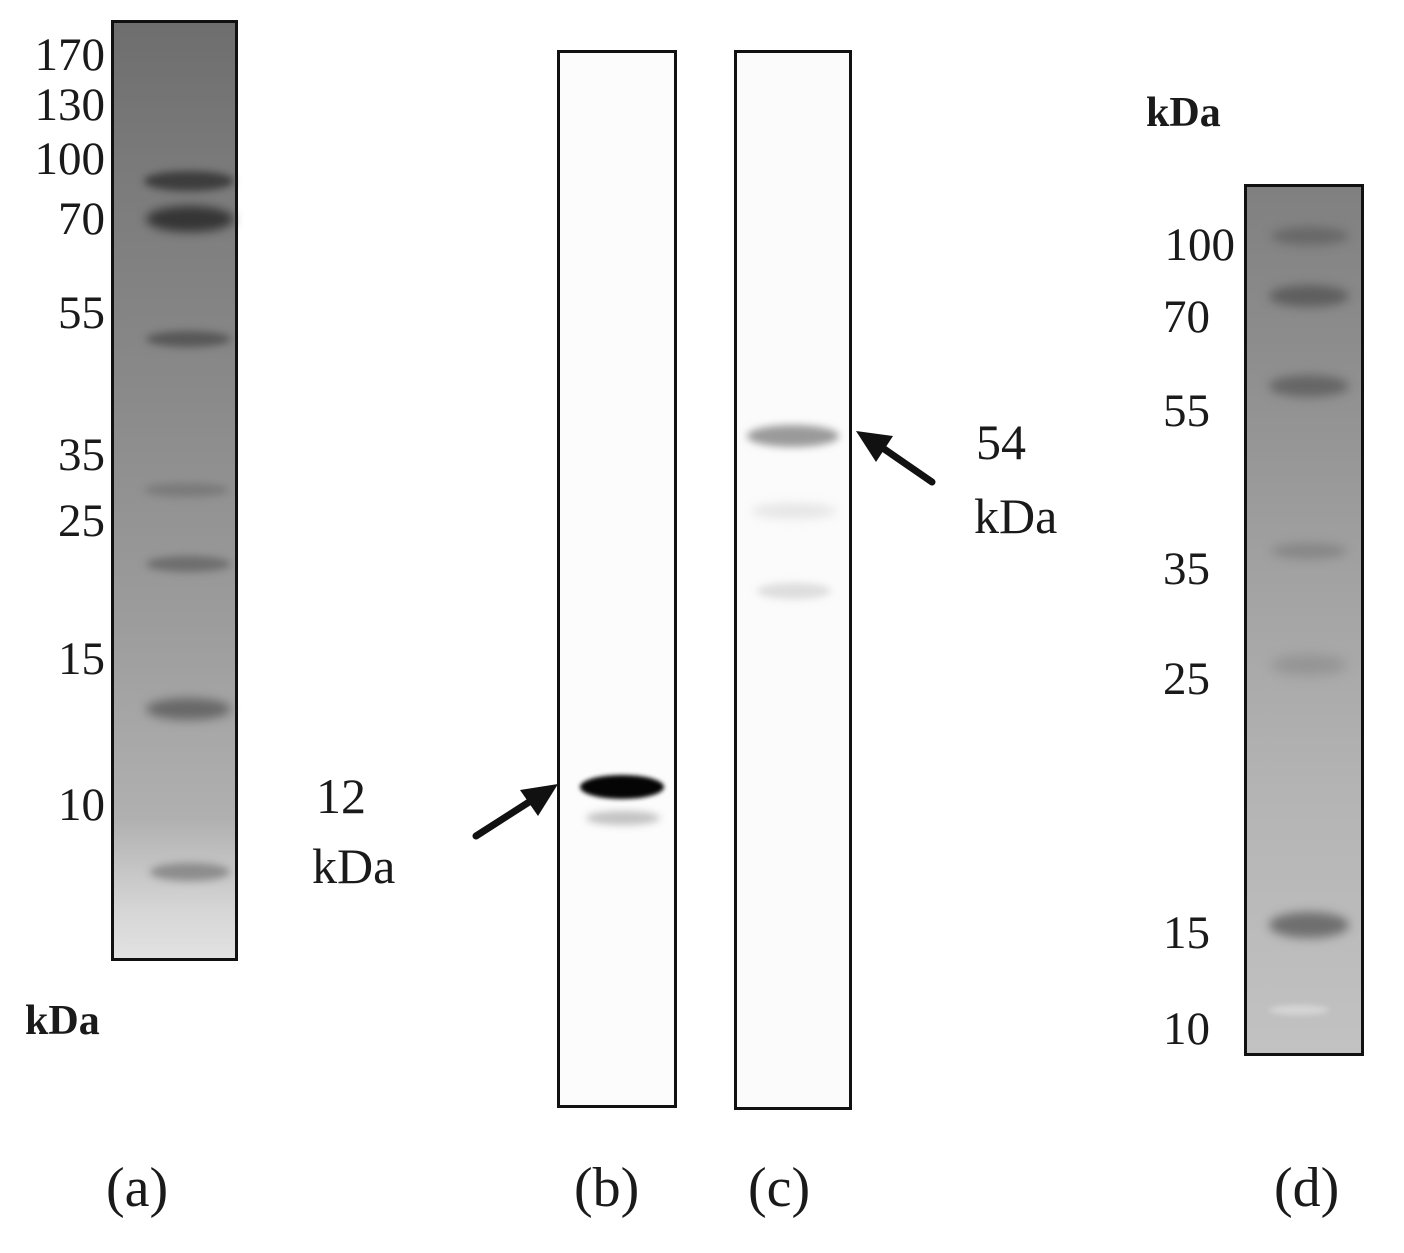  Describe the element at coordinates (794, 511) in the screenshot. I see `band-c-faint-mid` at that location.